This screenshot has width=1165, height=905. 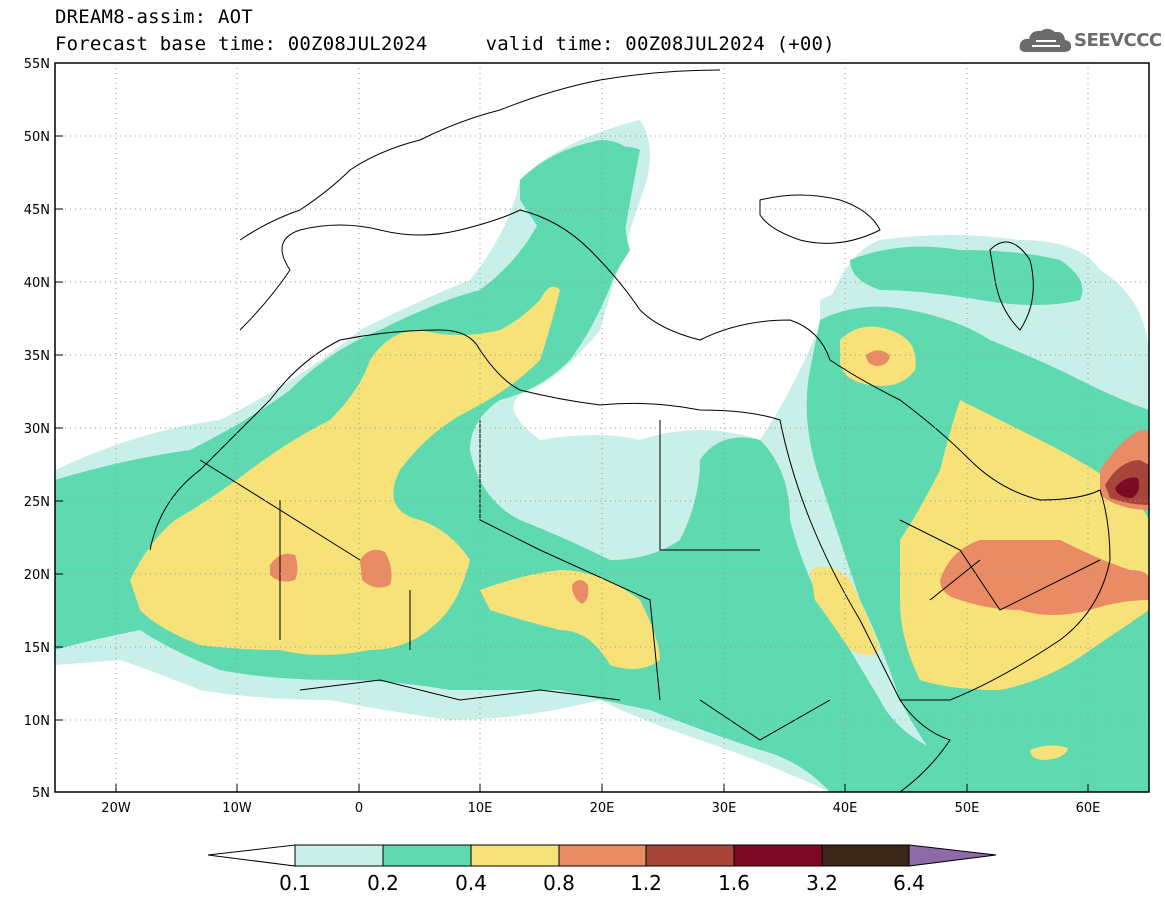 What do you see at coordinates (646, 883) in the screenshot?
I see `colorbar-label: 1.2` at bounding box center [646, 883].